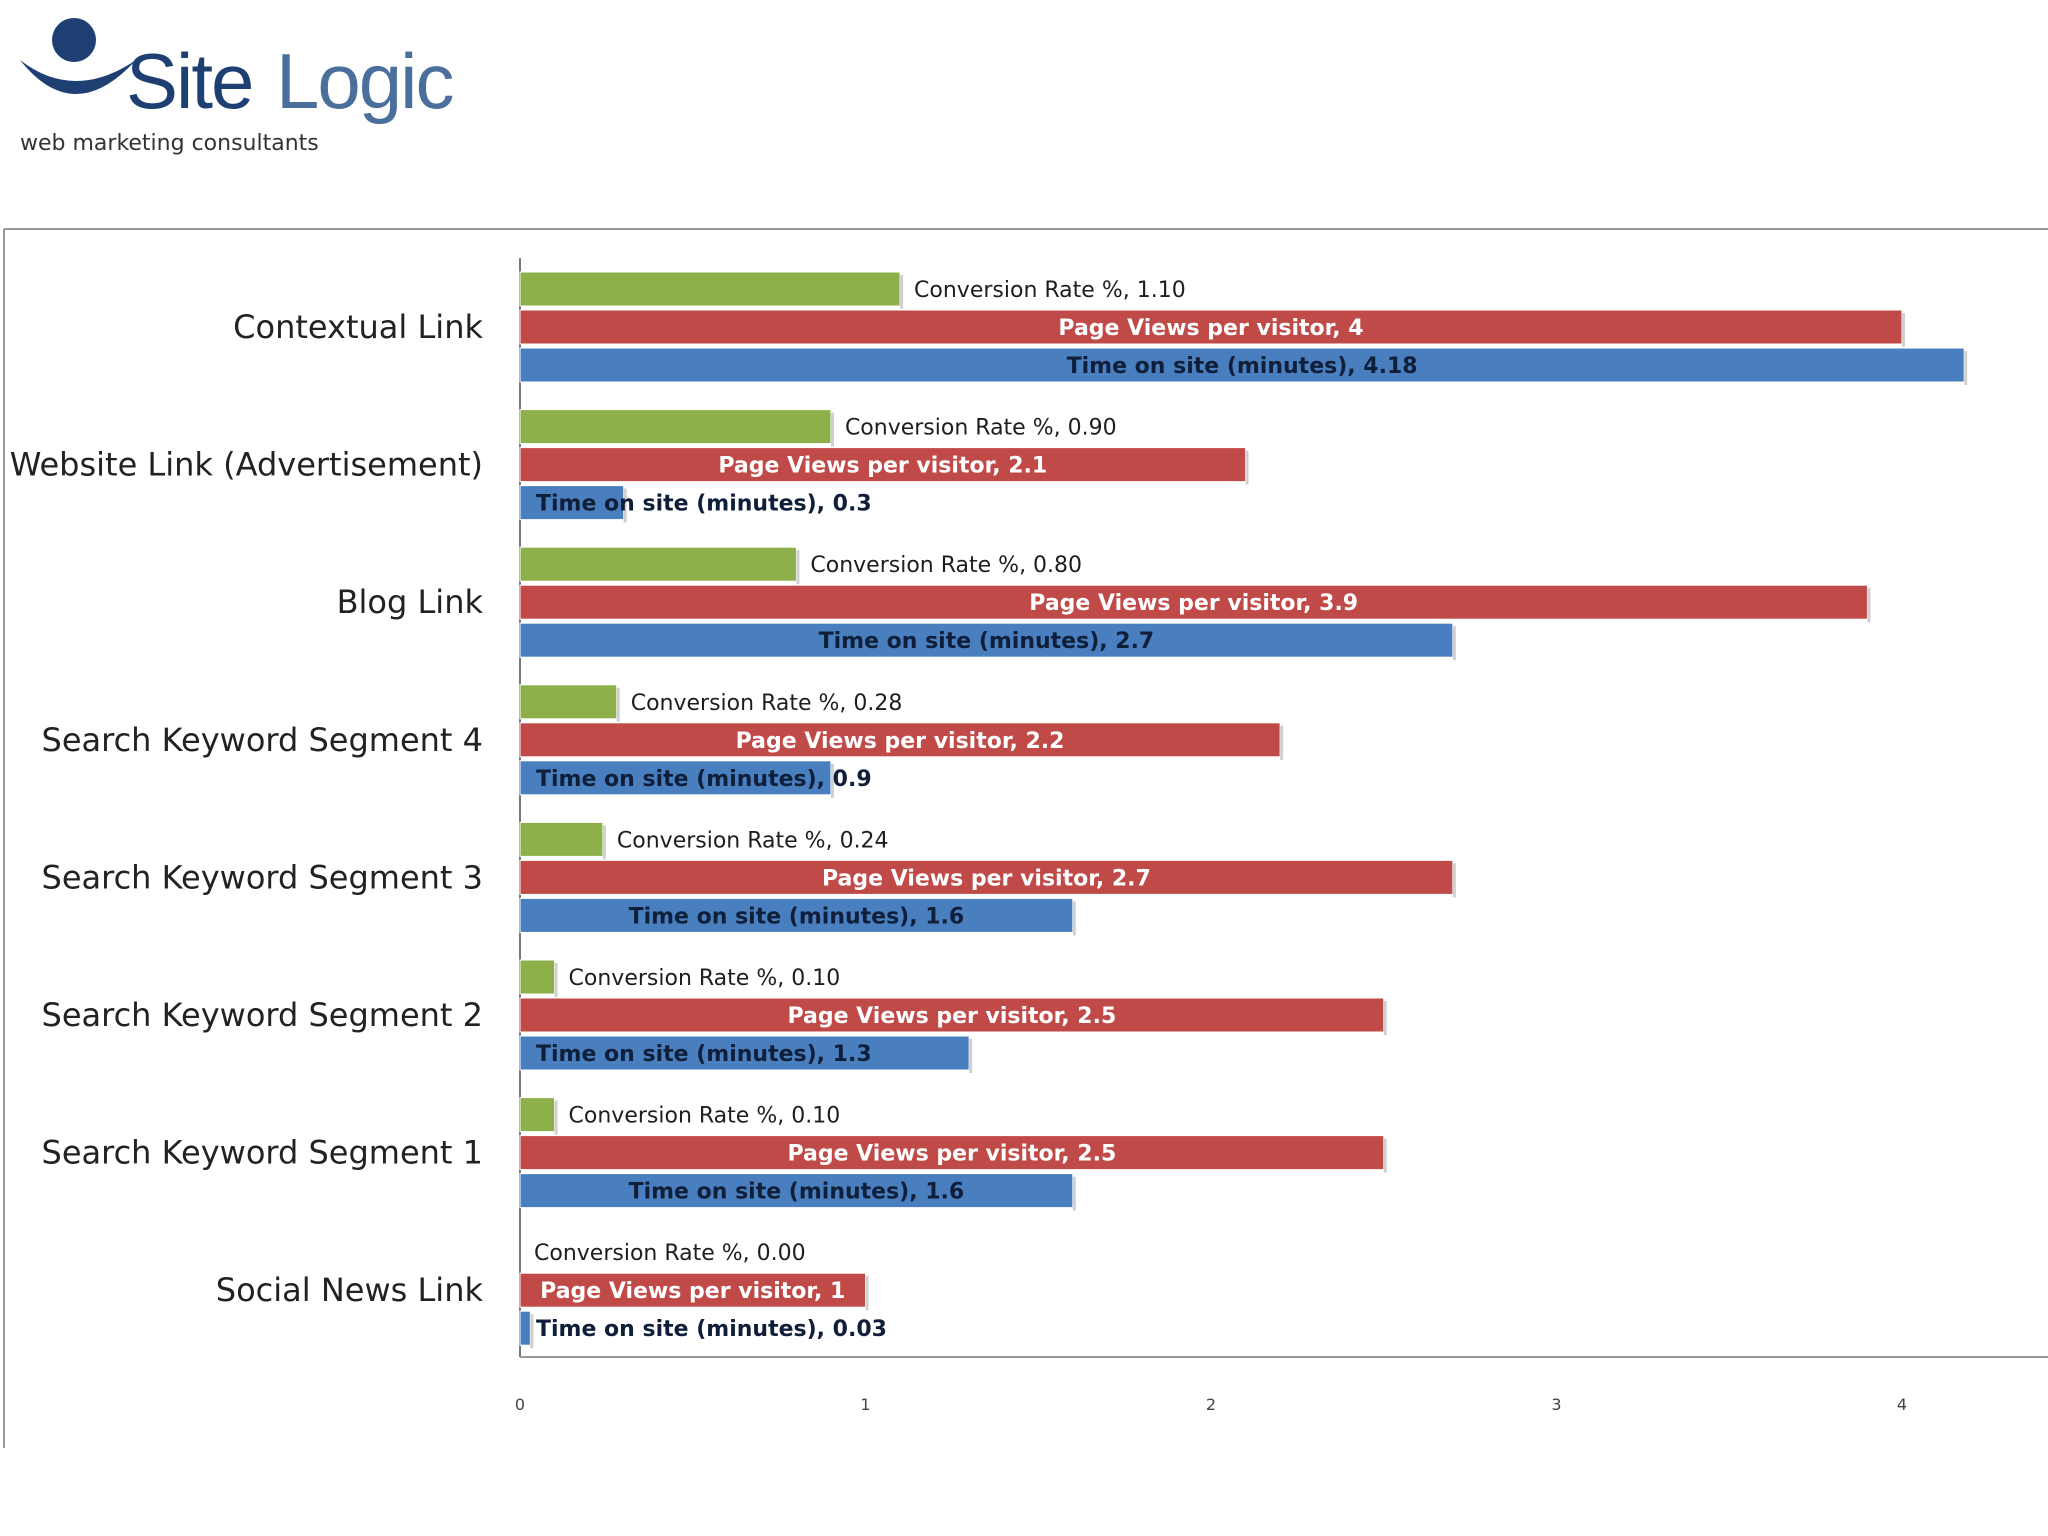 The image size is (2048, 1536). I want to click on data-label-time: Time on site (minutes), 2.7, so click(987, 641).